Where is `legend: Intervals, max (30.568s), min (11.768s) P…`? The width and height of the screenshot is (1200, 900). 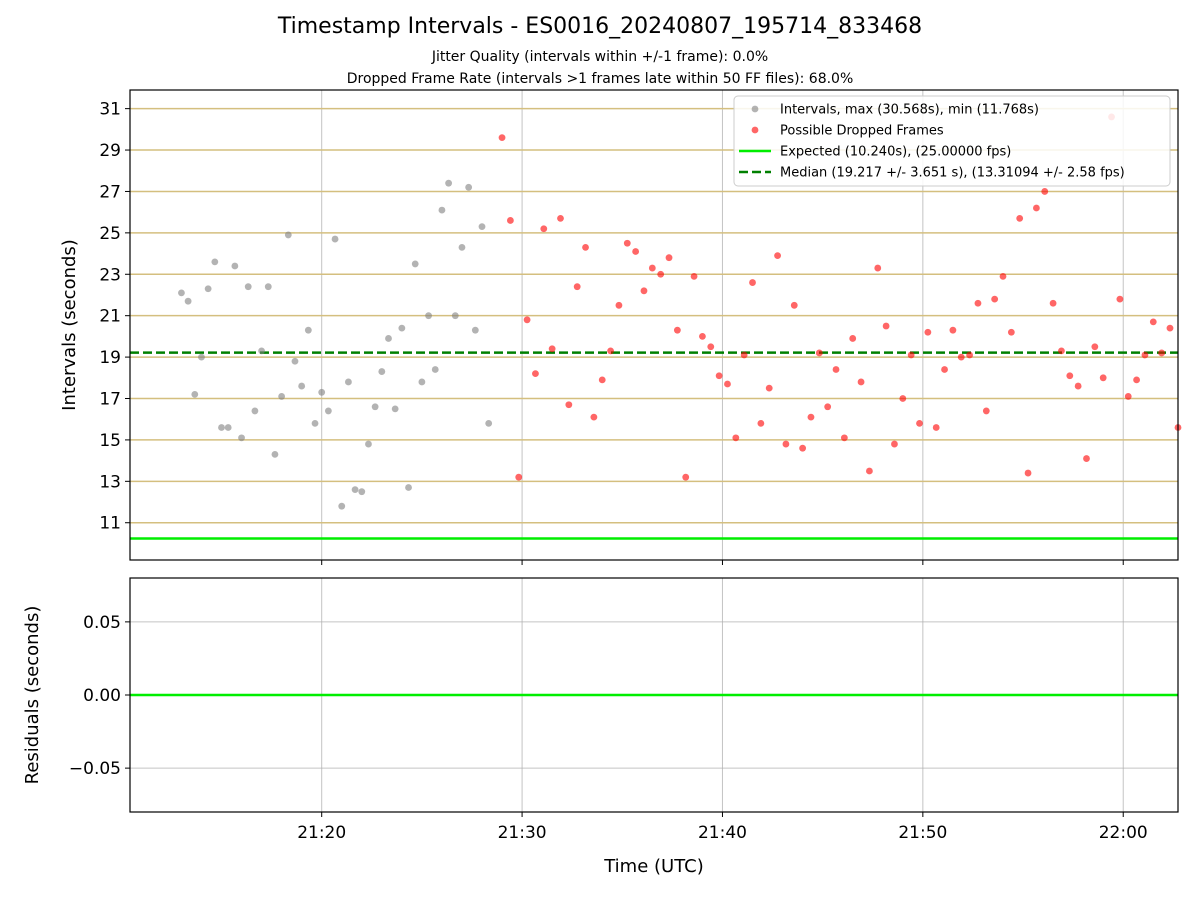 legend: Intervals, max (30.568s), min (11.768s) P… is located at coordinates (952, 141).